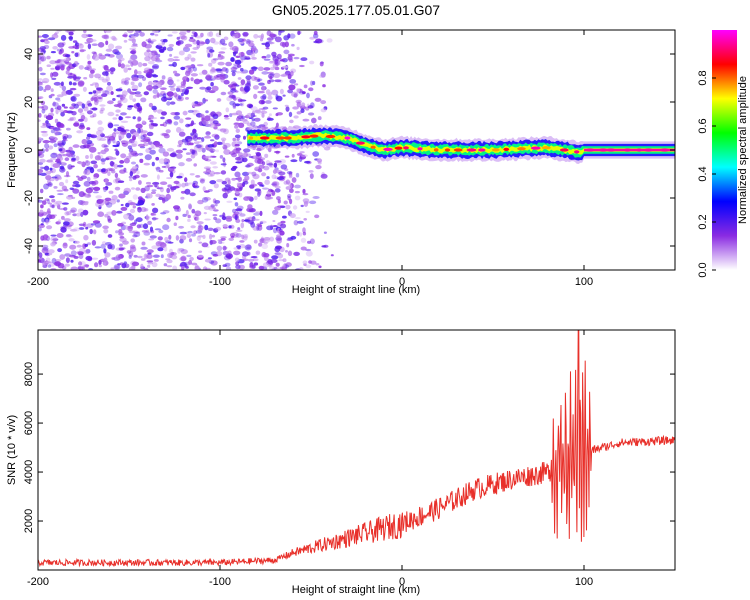  I want to click on snr-x-tick-label: 100, so click(584, 582).